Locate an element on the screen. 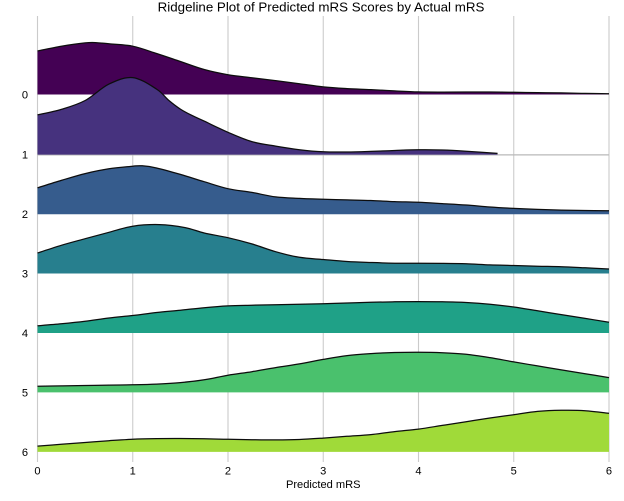 Image resolution: width=624 pixels, height=501 pixels. svg-text: Predicted mRS is located at coordinates (323, 485).